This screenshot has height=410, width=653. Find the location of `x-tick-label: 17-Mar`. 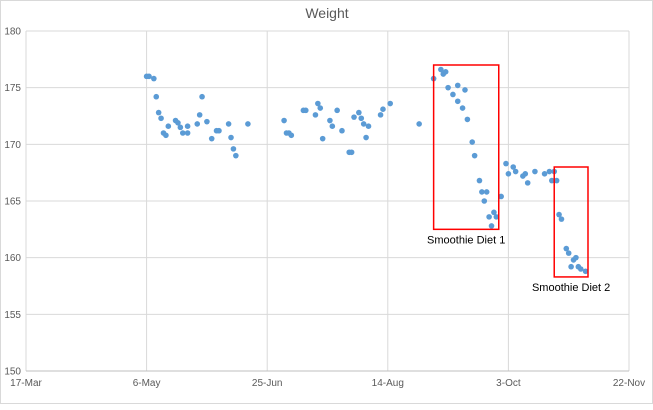

x-tick-label: 17-Mar is located at coordinates (26, 383).